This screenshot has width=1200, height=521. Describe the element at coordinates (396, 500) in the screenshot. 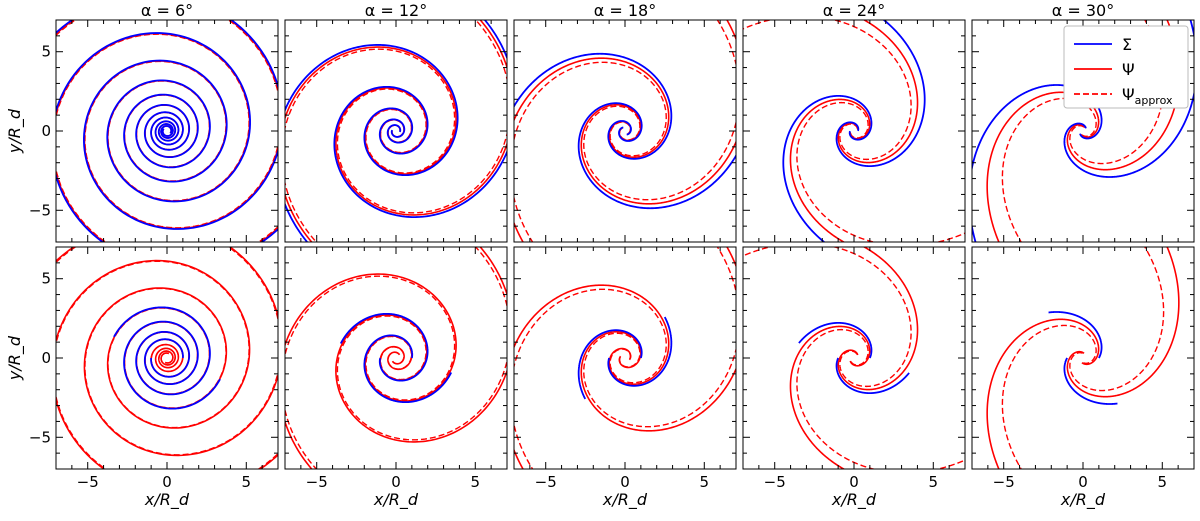

I see `x-axis-label-col-2: x/R_d` at that location.